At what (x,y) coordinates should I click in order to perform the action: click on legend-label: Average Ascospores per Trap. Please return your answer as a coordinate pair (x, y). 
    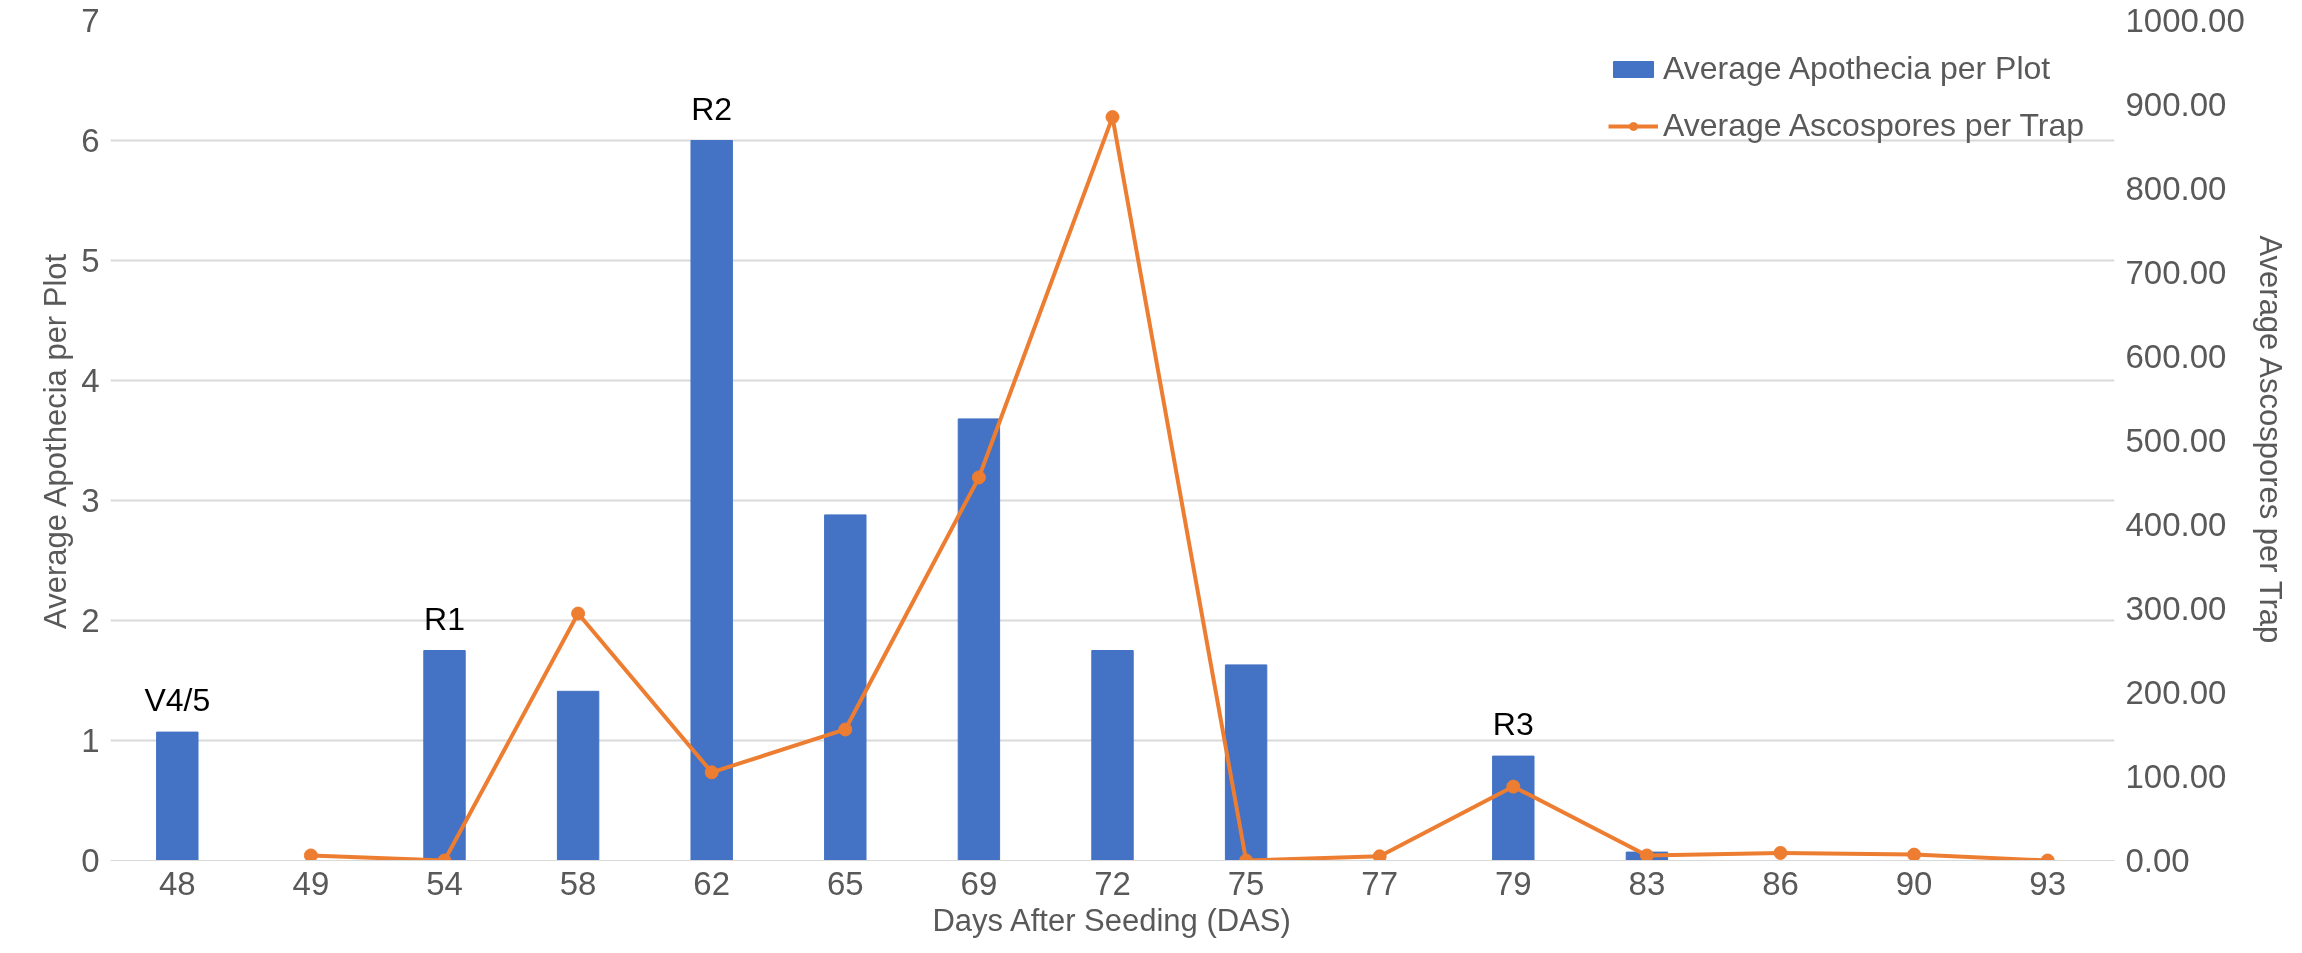
    Looking at the image, I should click on (1873, 125).